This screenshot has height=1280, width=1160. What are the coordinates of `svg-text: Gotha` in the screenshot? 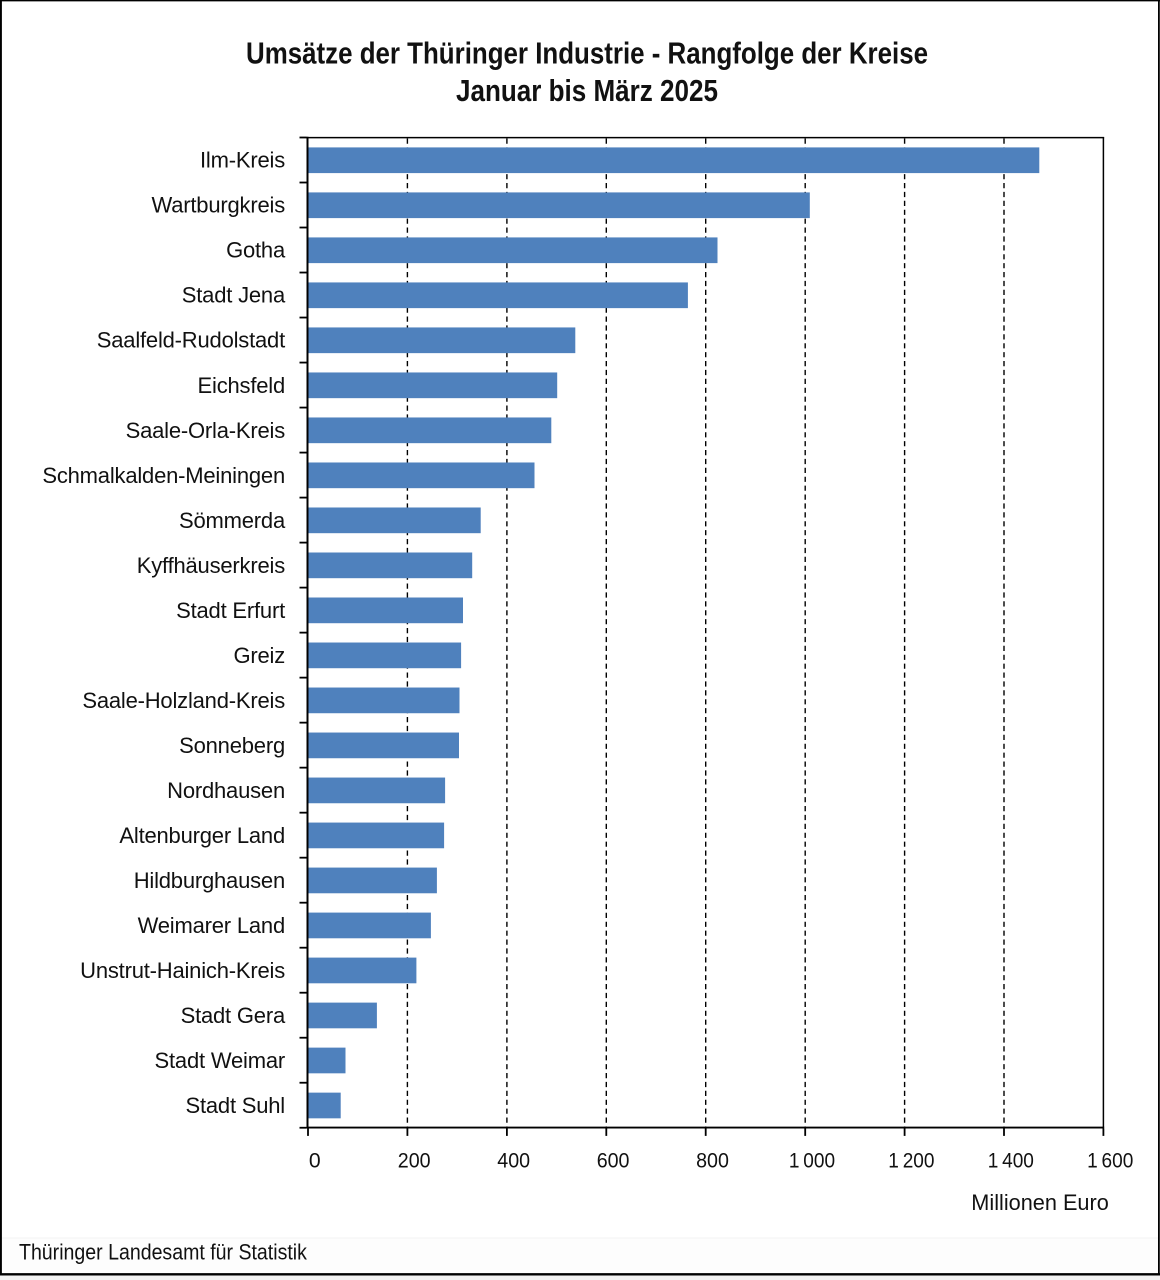 It's located at (256, 250).